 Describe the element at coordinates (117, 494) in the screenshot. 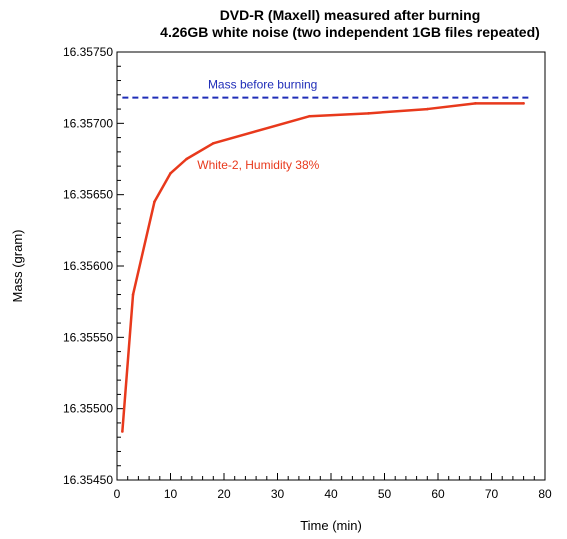

I see `x-tick-label: 0` at that location.